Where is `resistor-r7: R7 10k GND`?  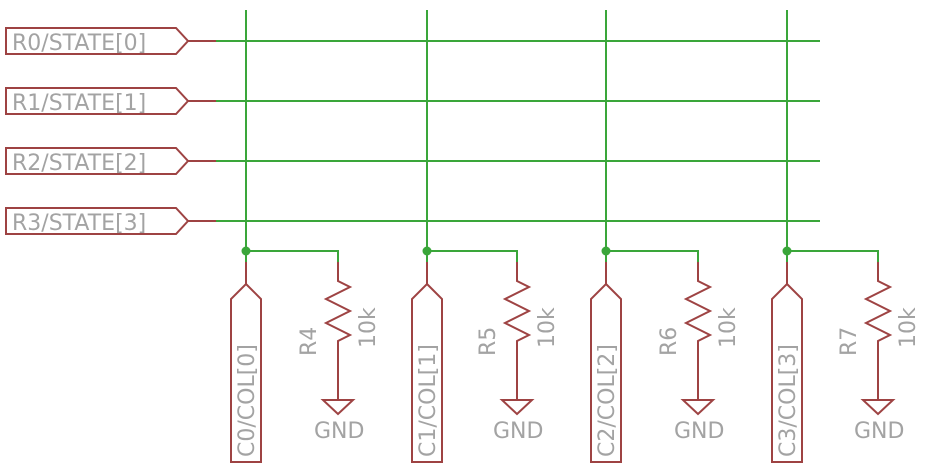 resistor-r7: R7 10k GND is located at coordinates (879, 353).